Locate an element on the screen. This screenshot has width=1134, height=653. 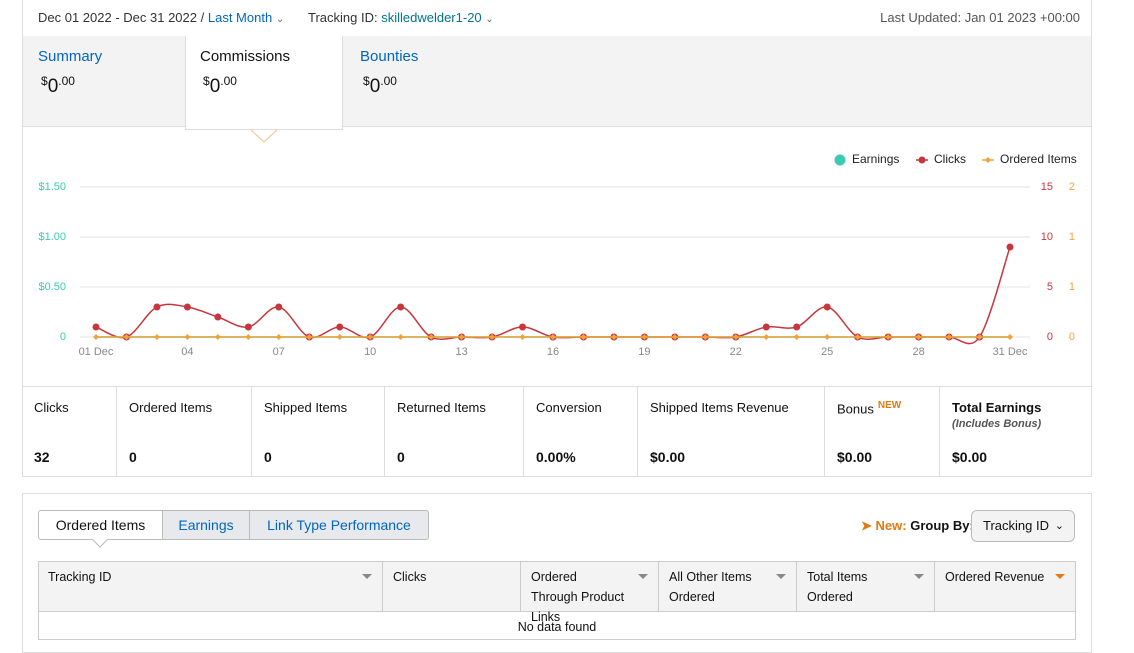
y2-tick-label: 0 is located at coordinates (1050, 337).